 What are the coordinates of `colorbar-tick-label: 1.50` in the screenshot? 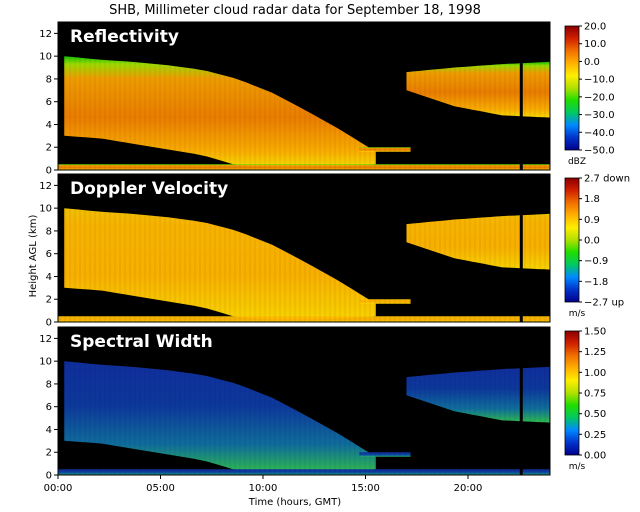 It's located at (595, 332).